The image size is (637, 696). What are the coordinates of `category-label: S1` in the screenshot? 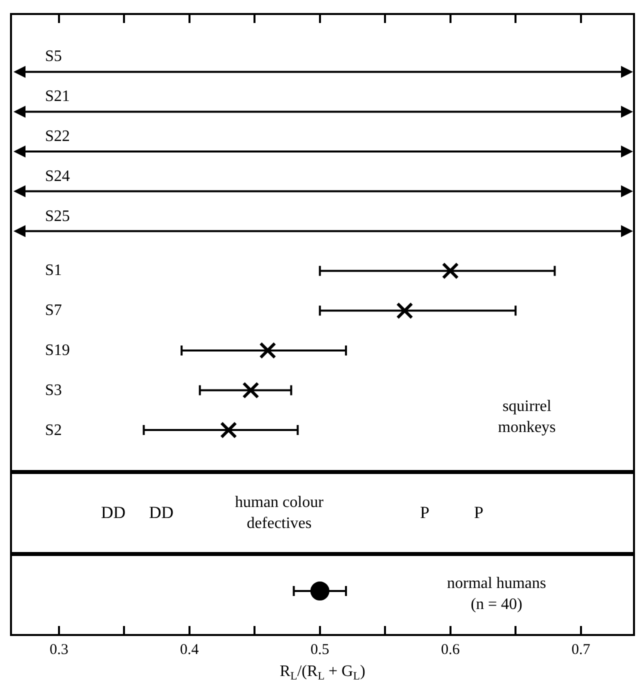 It's located at (53, 270).